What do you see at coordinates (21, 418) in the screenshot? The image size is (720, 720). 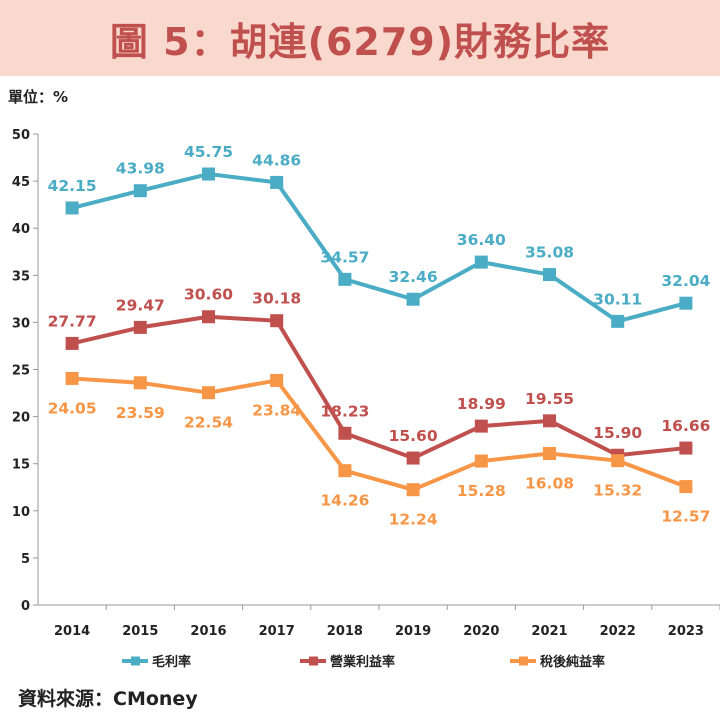 I see `y-tick-label: 20` at bounding box center [21, 418].